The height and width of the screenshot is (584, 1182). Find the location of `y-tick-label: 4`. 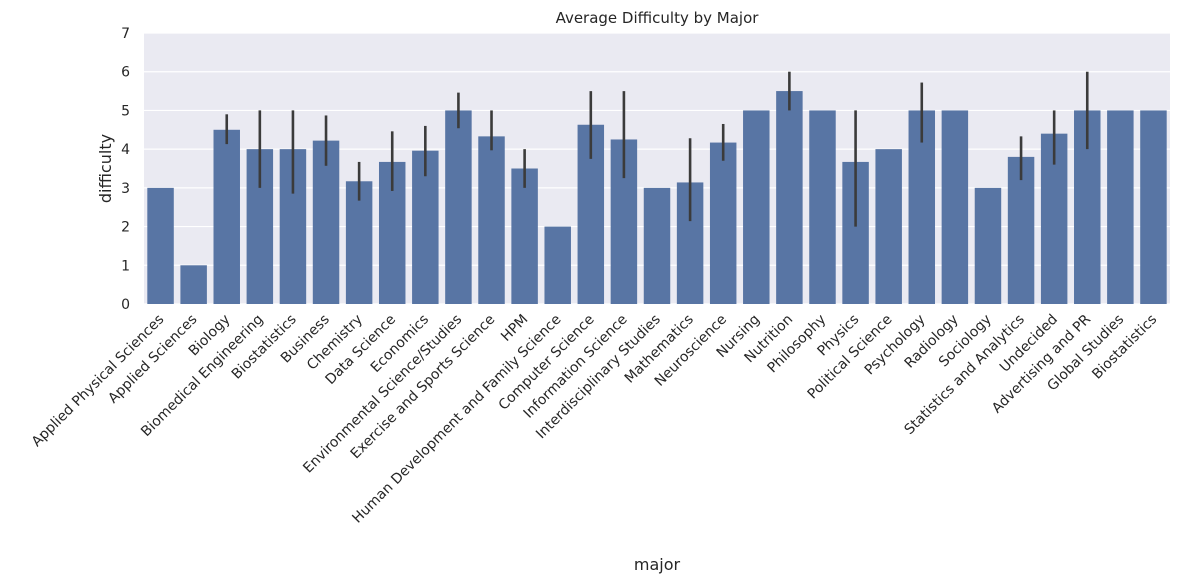

y-tick-label: 4 is located at coordinates (125, 150).